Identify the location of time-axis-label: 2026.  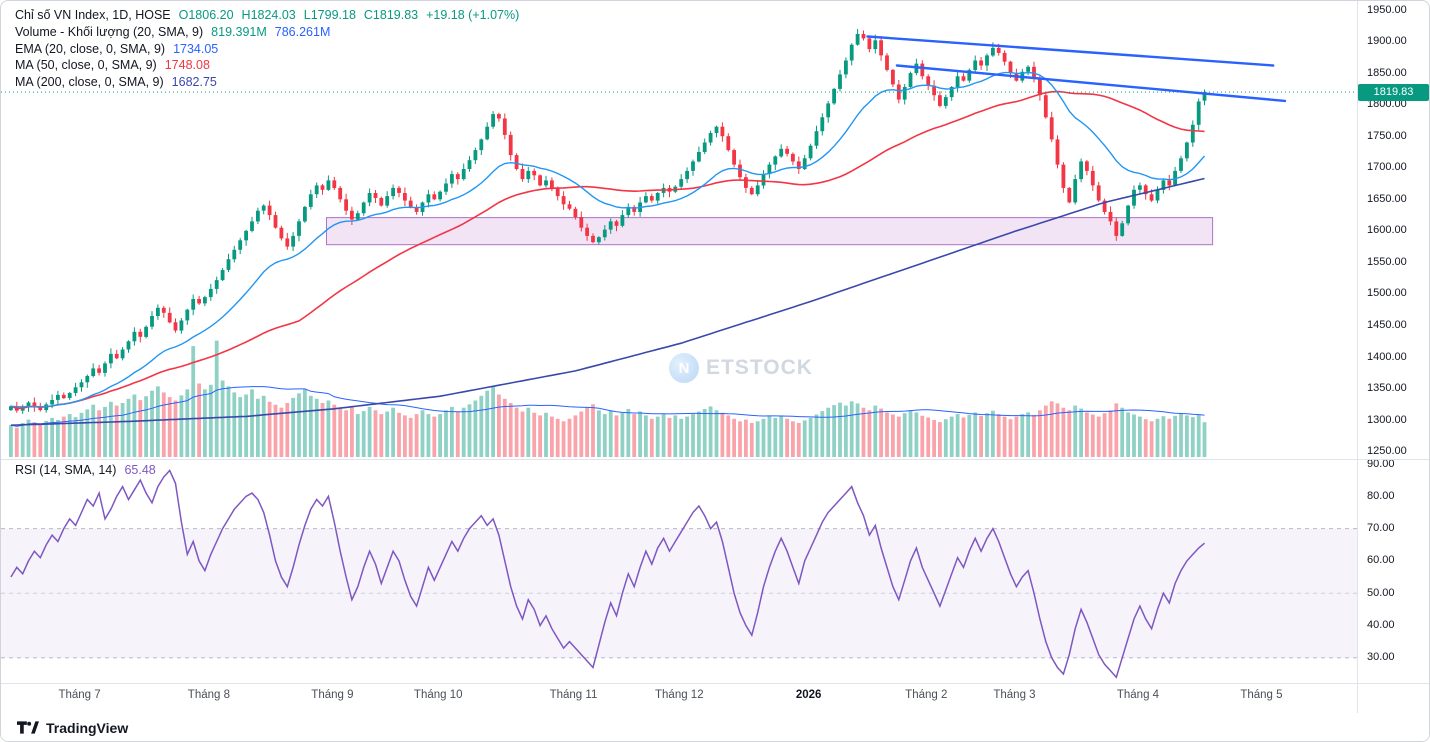
(808, 695).